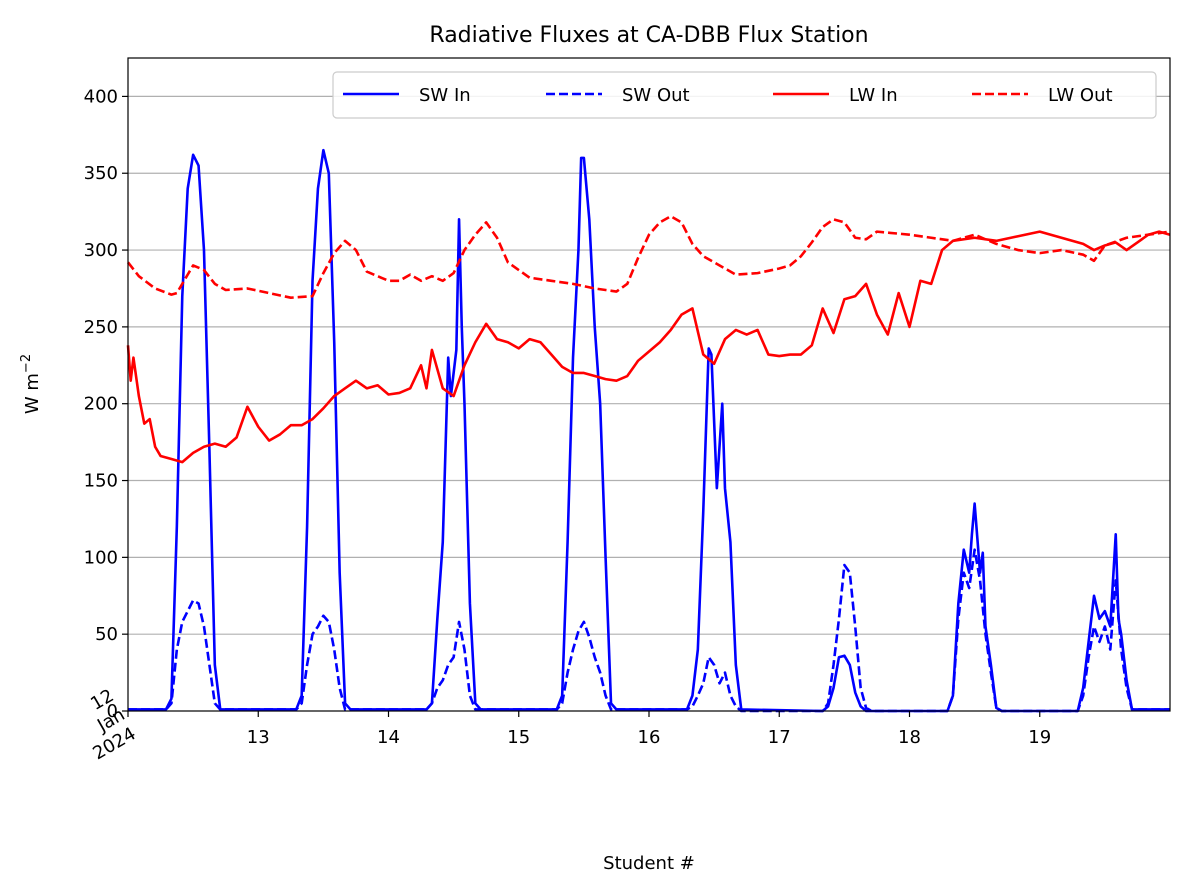  What do you see at coordinates (445, 95) in the screenshot?
I see `legend-label: SW In` at bounding box center [445, 95].